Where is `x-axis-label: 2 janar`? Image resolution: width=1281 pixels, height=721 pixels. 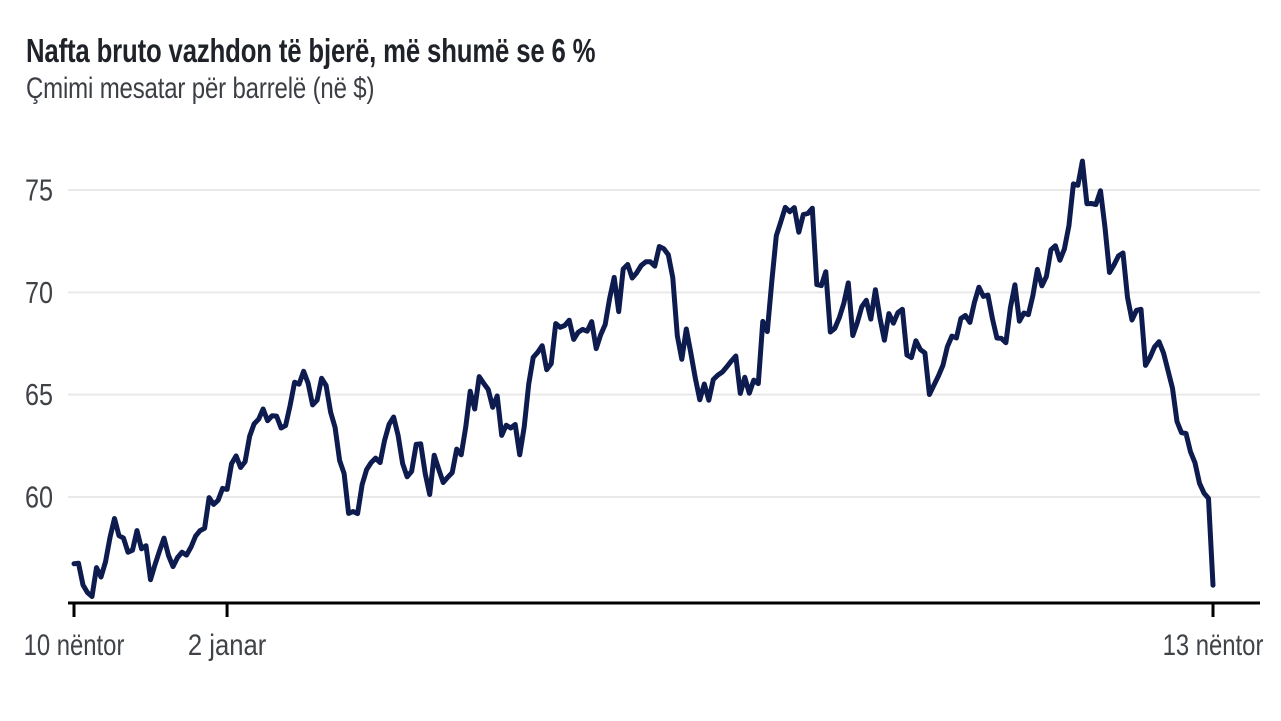
x-axis-label: 2 janar is located at coordinates (227, 645).